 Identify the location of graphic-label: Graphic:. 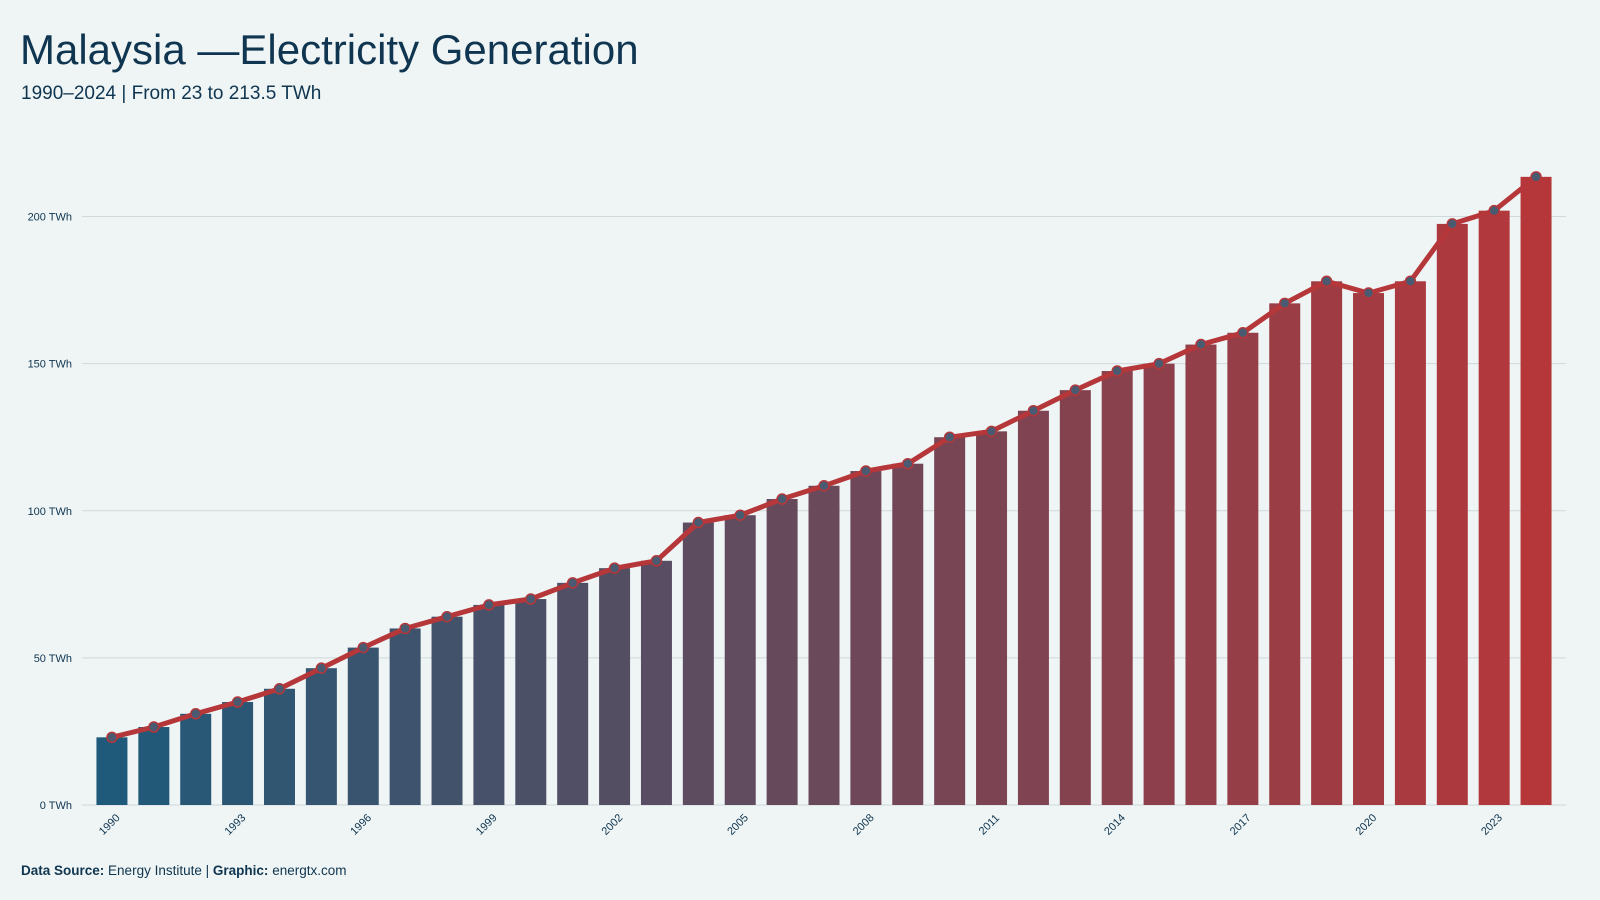
(241, 870).